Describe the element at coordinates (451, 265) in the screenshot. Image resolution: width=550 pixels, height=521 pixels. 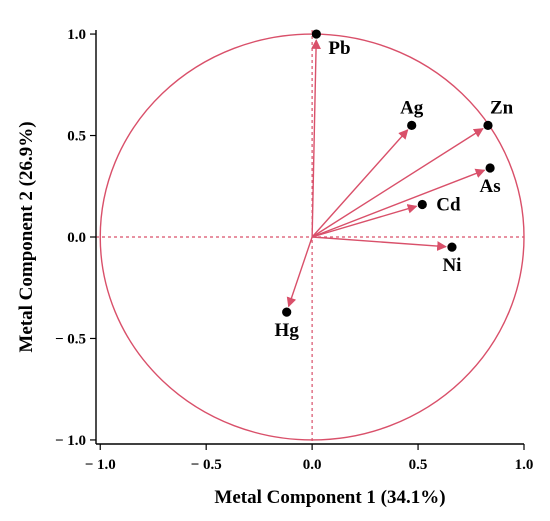
I see `point-label-ni: Ni` at that location.